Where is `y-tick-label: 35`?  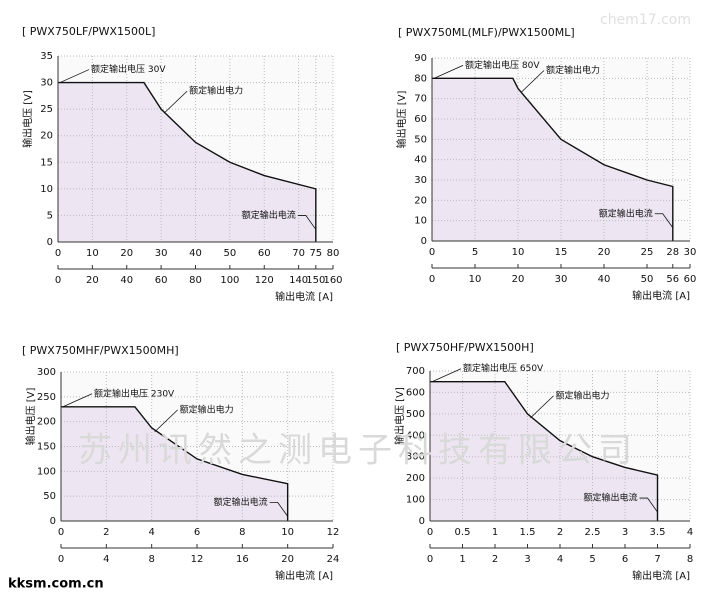
y-tick-label: 35 is located at coordinates (46, 56).